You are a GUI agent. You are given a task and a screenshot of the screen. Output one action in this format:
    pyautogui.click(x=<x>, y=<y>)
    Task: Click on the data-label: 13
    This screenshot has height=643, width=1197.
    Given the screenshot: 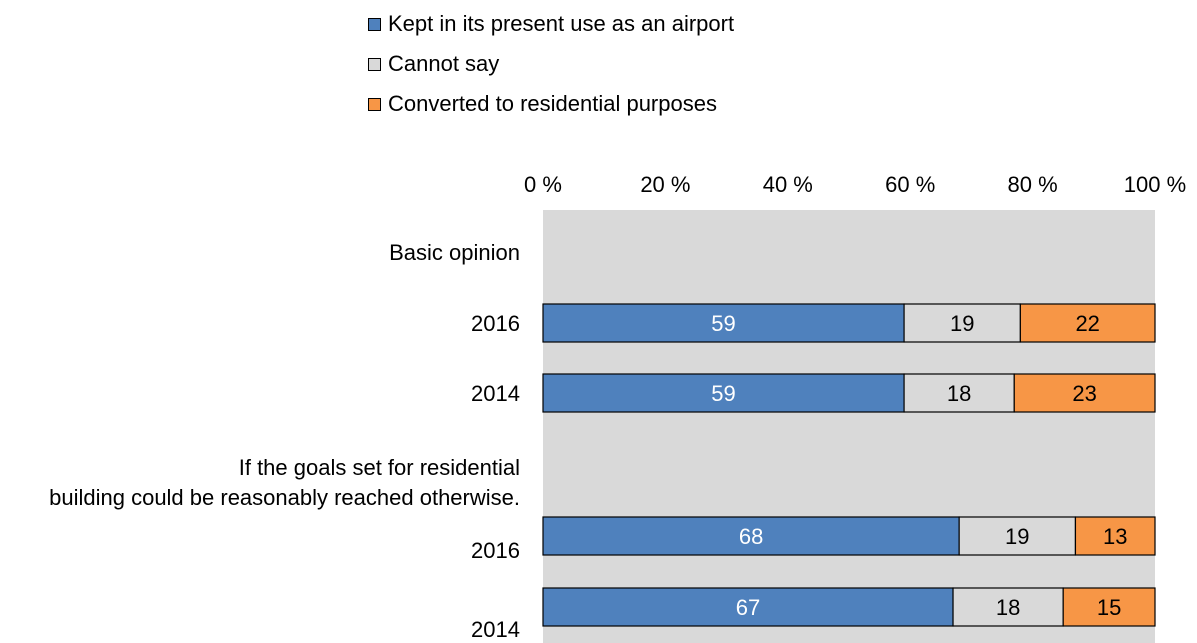 What is the action you would take?
    pyautogui.click(x=1115, y=536)
    